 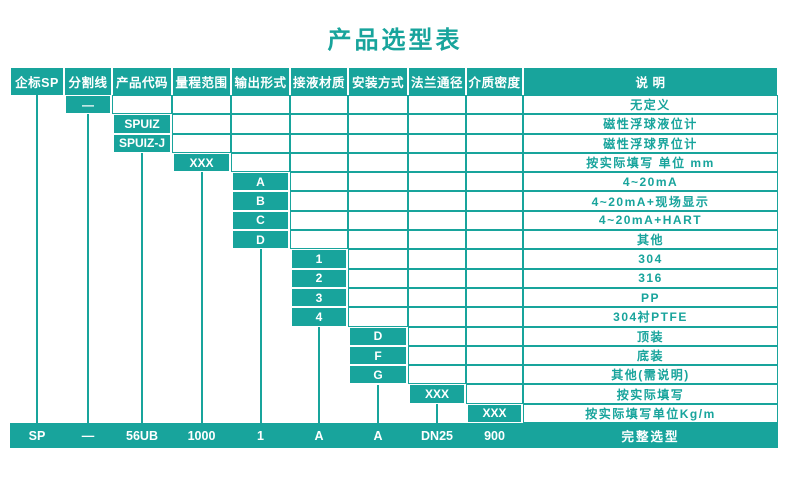 What do you see at coordinates (650, 124) in the screenshot?
I see `description-cell: 磁性浮球液位计` at bounding box center [650, 124].